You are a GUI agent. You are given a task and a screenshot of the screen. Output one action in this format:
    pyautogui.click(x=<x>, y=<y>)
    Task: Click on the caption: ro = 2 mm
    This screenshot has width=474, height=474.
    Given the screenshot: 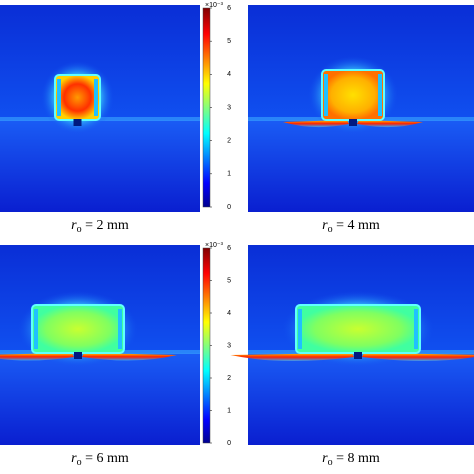 What is the action you would take?
    pyautogui.click(x=100, y=226)
    